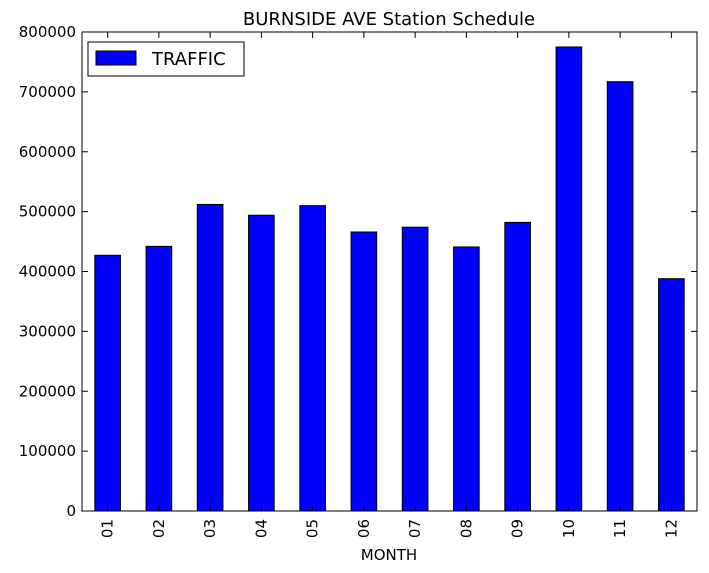 The image size is (709, 573). Describe the element at coordinates (47, 32) in the screenshot. I see `y-tick-label: 800000` at that location.